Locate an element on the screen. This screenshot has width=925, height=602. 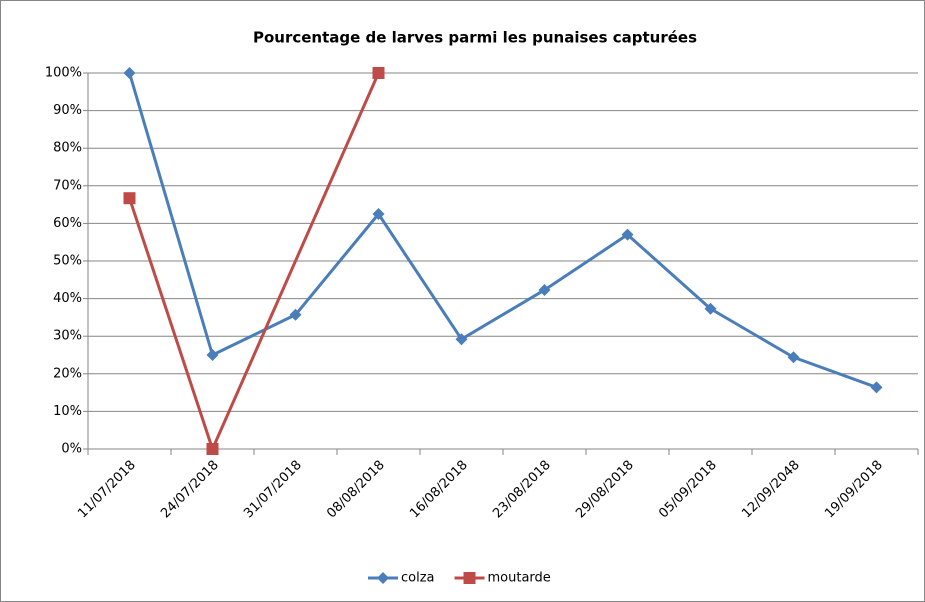
legend-label: moutarde is located at coordinates (519, 578).